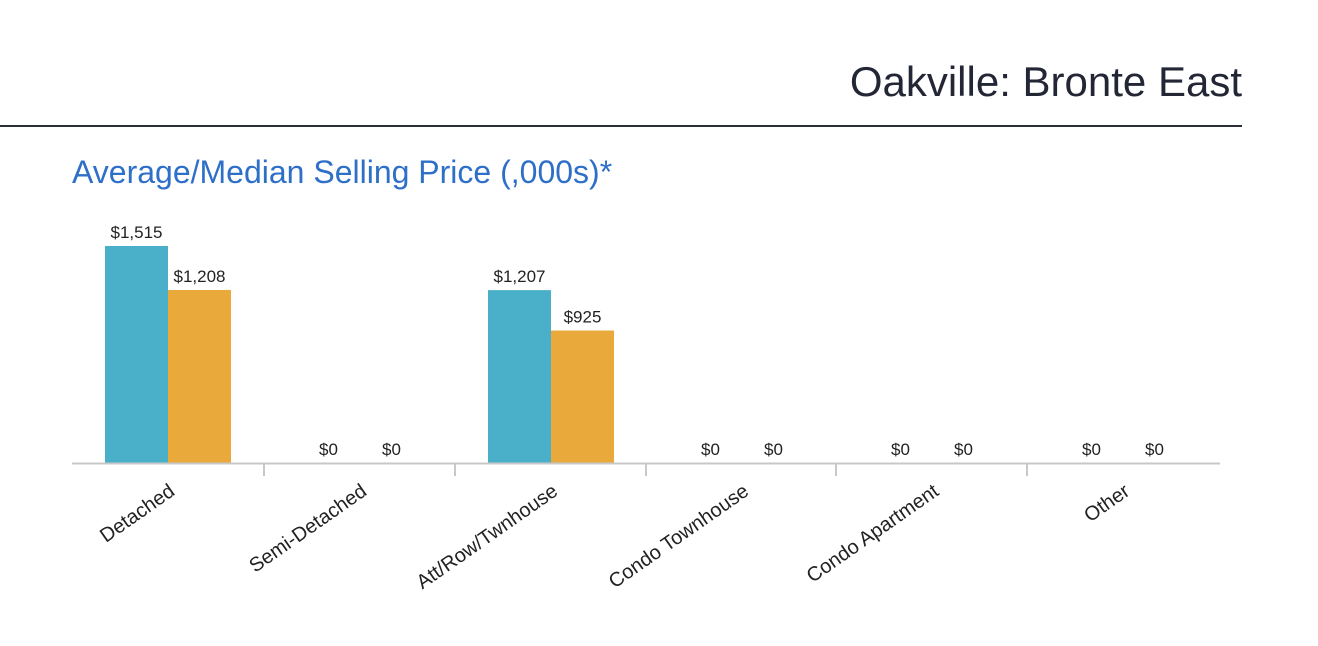 This screenshot has width=1318, height=646. I want to click on title-divider, so click(621, 126).